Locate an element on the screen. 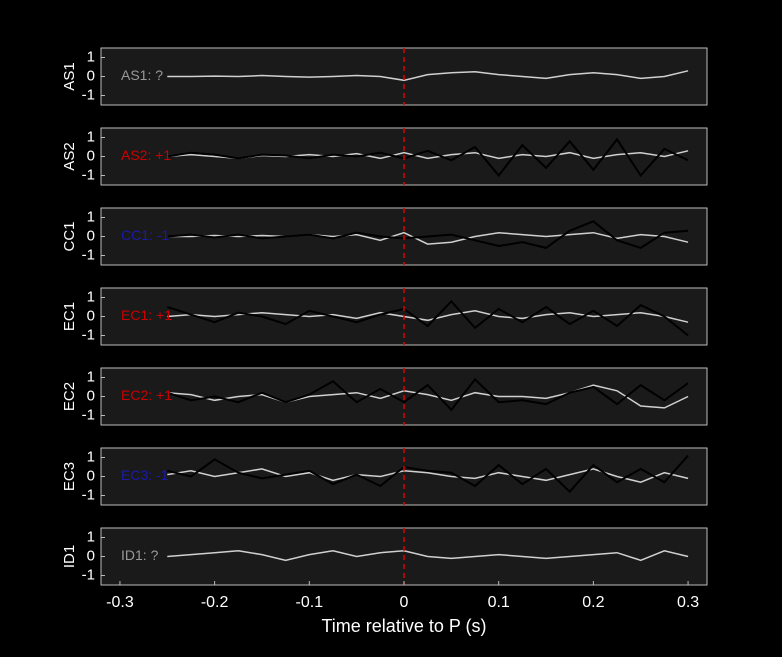 This screenshot has height=657, width=782. trace-label: ID1: ? is located at coordinates (140, 555).